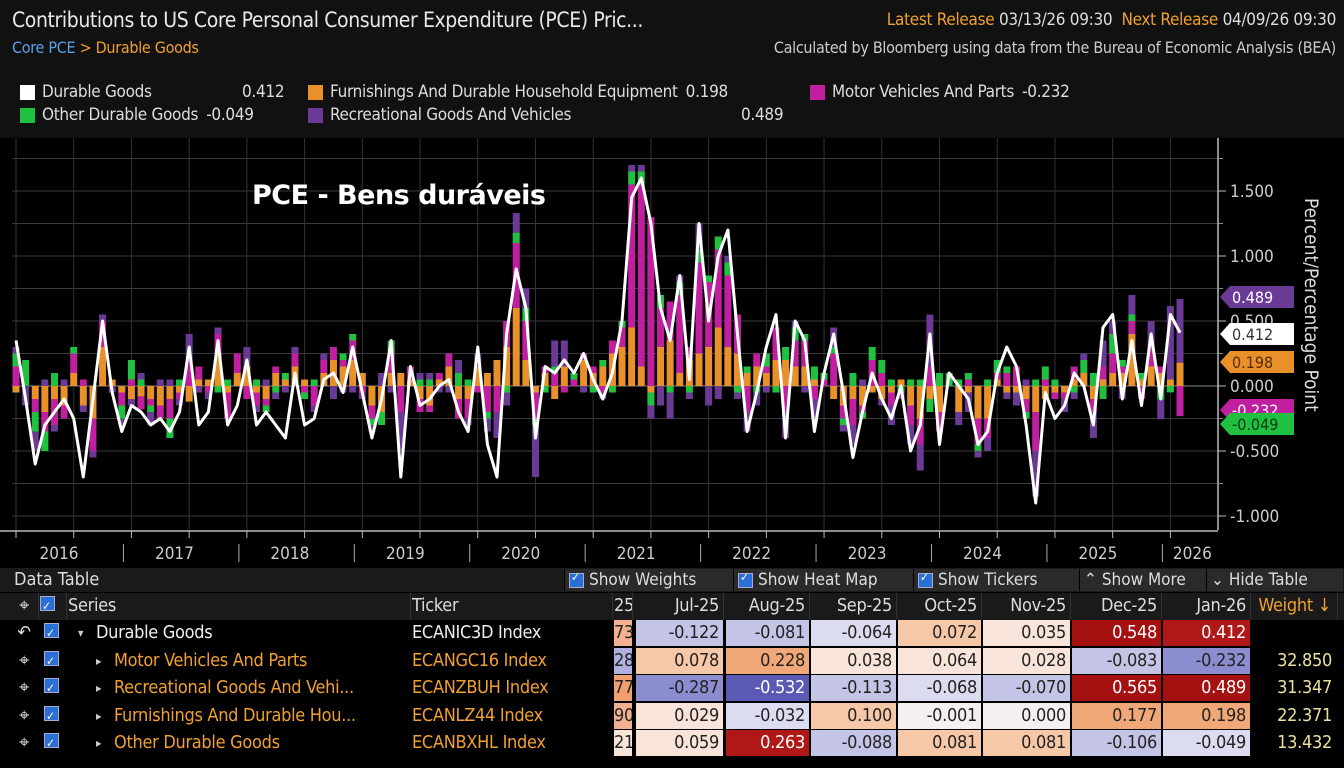 This screenshot has height=768, width=1344. What do you see at coordinates (477, 715) in the screenshot?
I see `ticker: ECANLZ44 Index` at bounding box center [477, 715].